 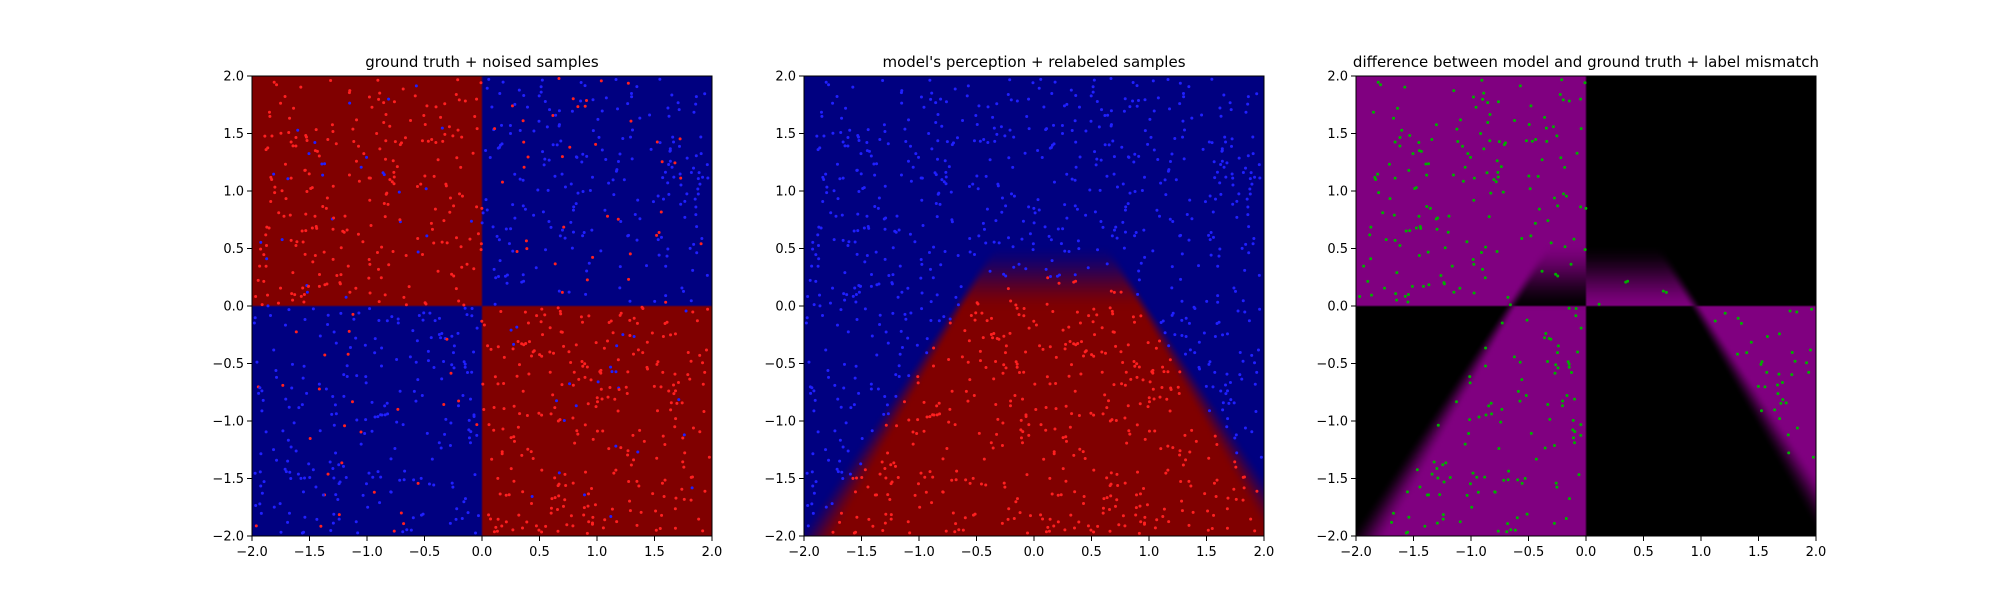 I want to click on x-tick-label: −1.0, so click(x=919, y=552).